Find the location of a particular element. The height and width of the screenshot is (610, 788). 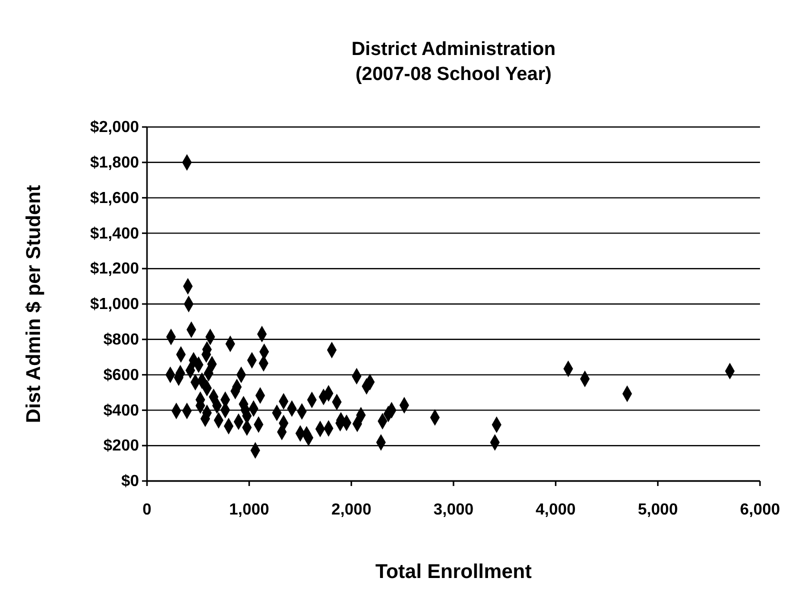

x-tick-label: 1,000 is located at coordinates (249, 510).